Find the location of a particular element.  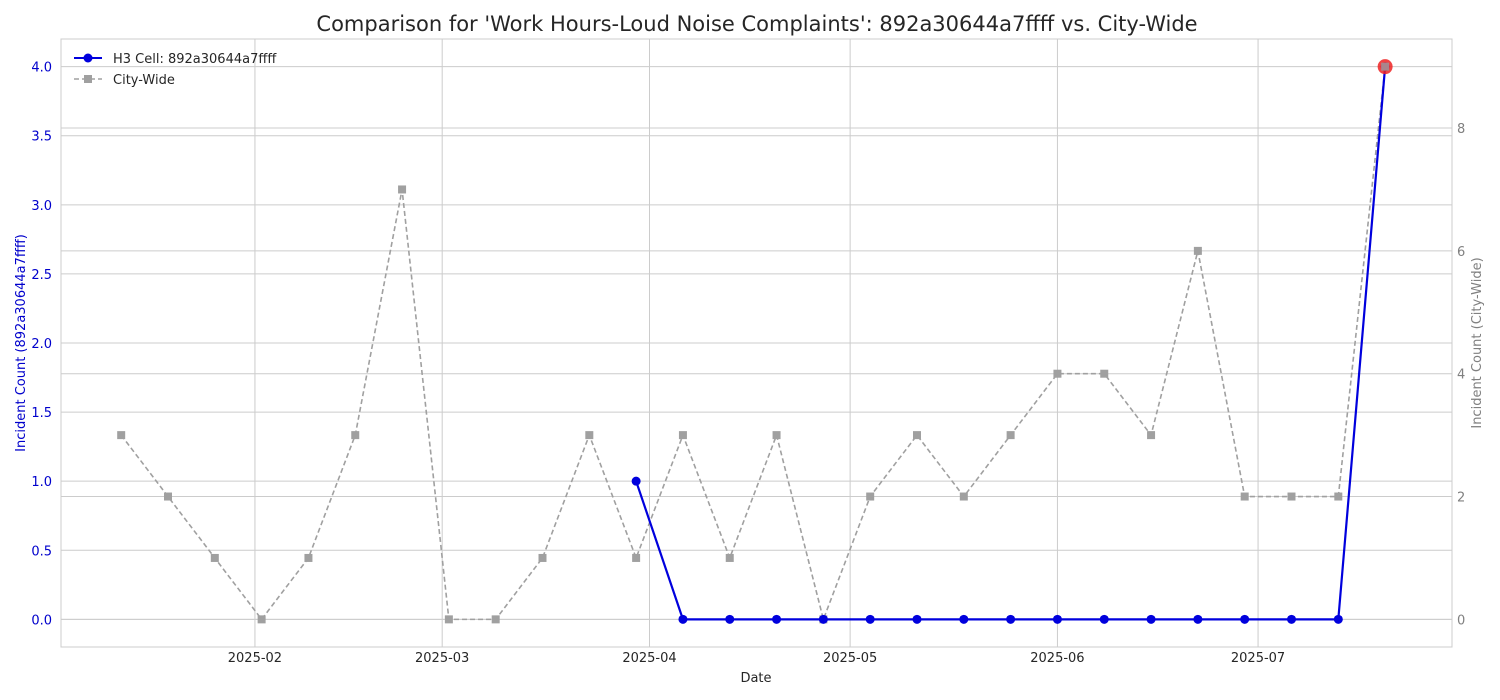

left-tick-label: 2.5 is located at coordinates (41, 275).